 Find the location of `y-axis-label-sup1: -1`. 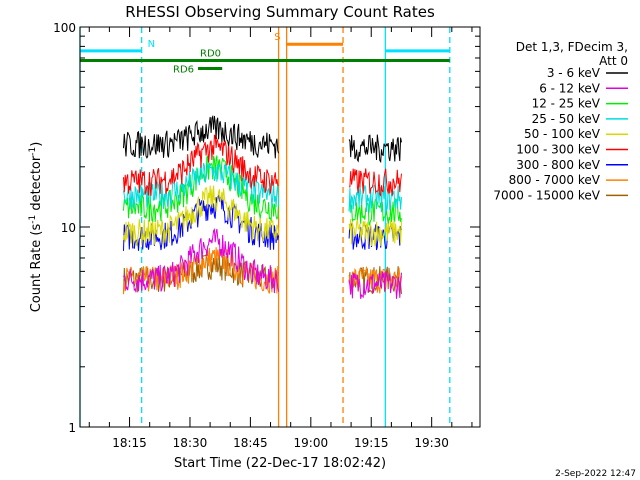

y-axis-label-sup1: -1 is located at coordinates (33, 219).